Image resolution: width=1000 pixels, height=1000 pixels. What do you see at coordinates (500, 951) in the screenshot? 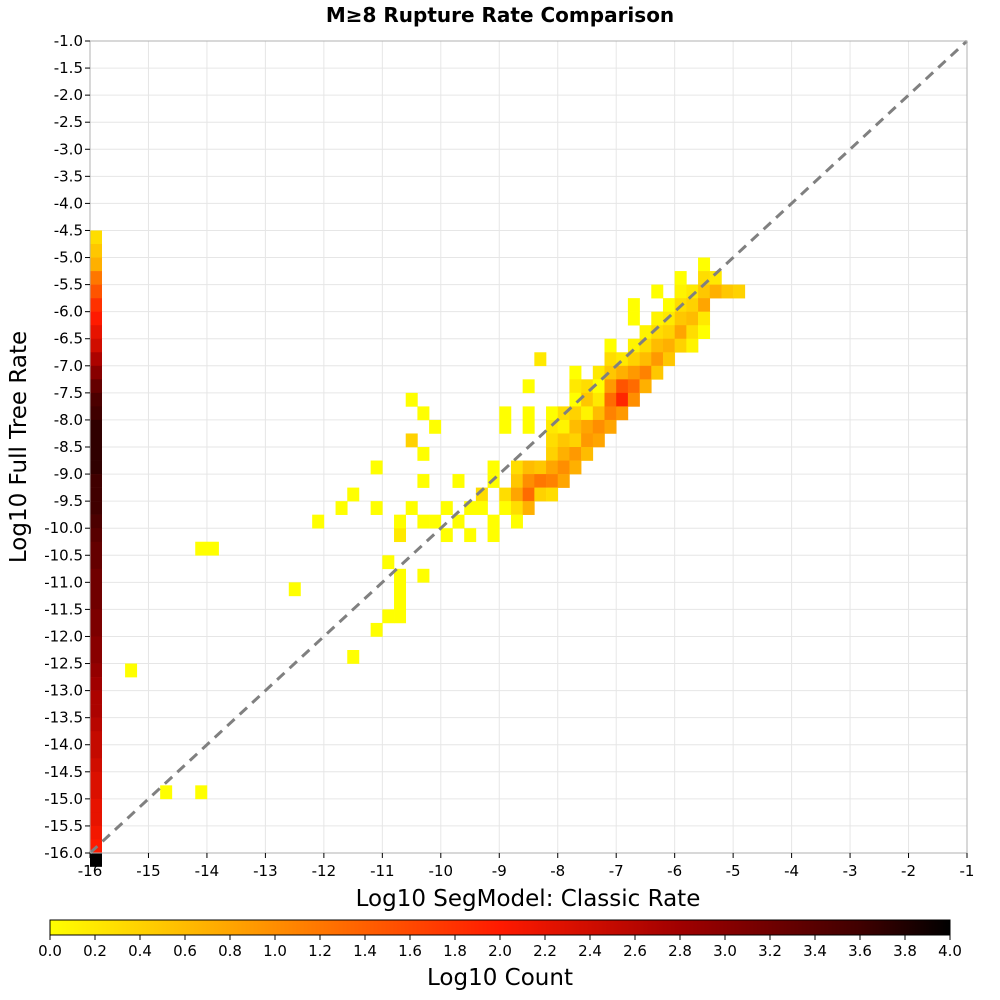
I see `colorbar-tick-label: 2.0` at bounding box center [500, 951].